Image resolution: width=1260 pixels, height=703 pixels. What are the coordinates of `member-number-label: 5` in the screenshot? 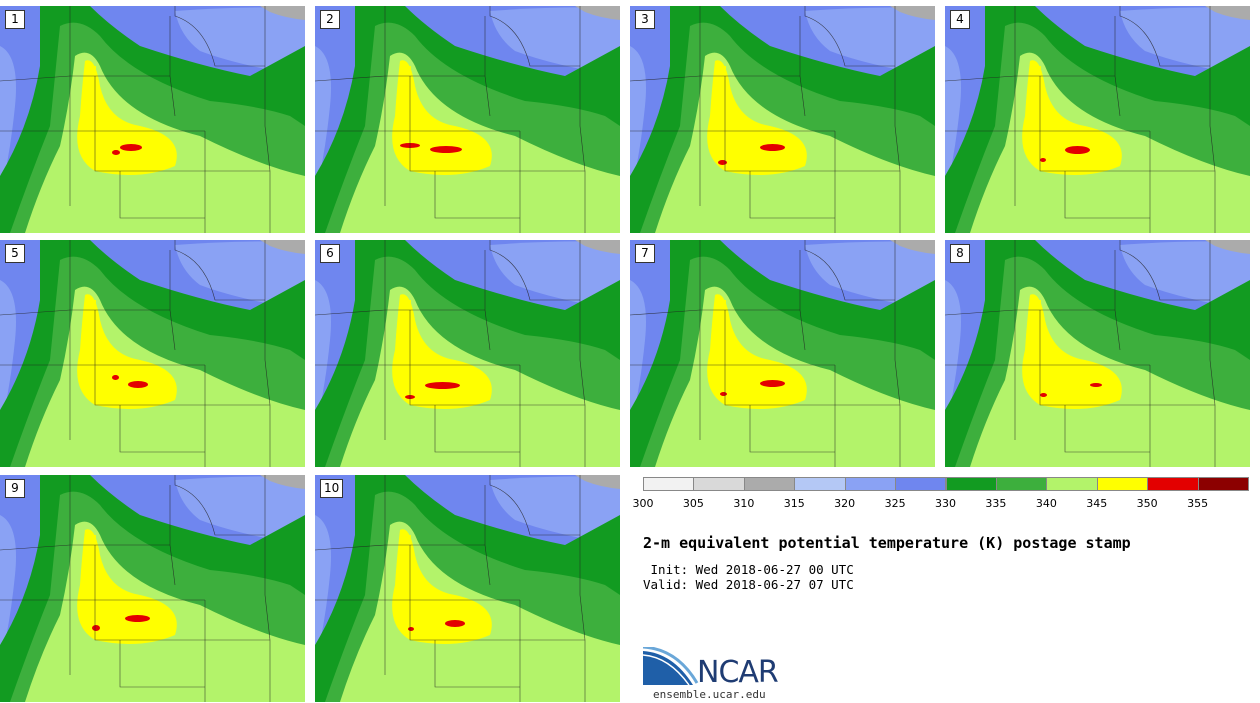 It's located at (15, 253).